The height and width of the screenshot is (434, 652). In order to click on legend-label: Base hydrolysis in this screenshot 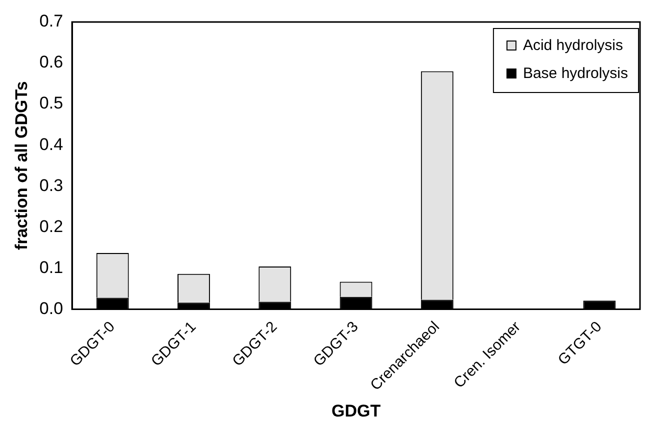, I will do `click(575, 73)`.